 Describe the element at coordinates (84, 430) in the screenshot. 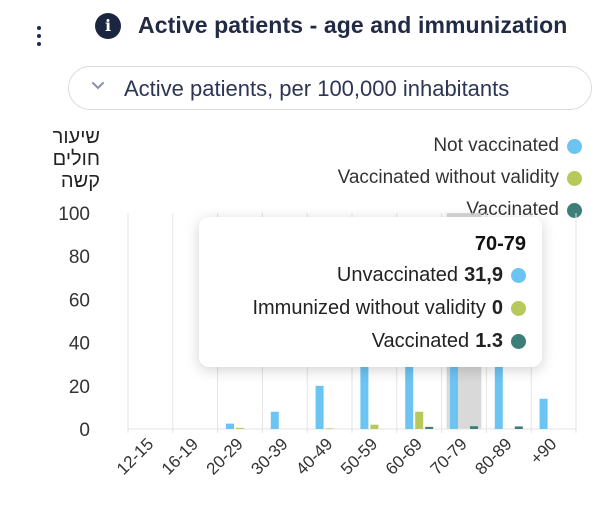

I see `y-tick-label: 0` at that location.